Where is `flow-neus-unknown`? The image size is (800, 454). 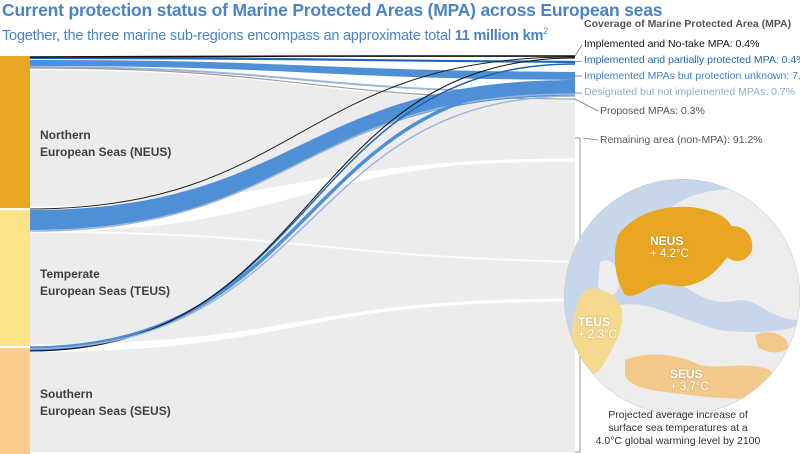 flow-neus-unknown is located at coordinates (302, 70).